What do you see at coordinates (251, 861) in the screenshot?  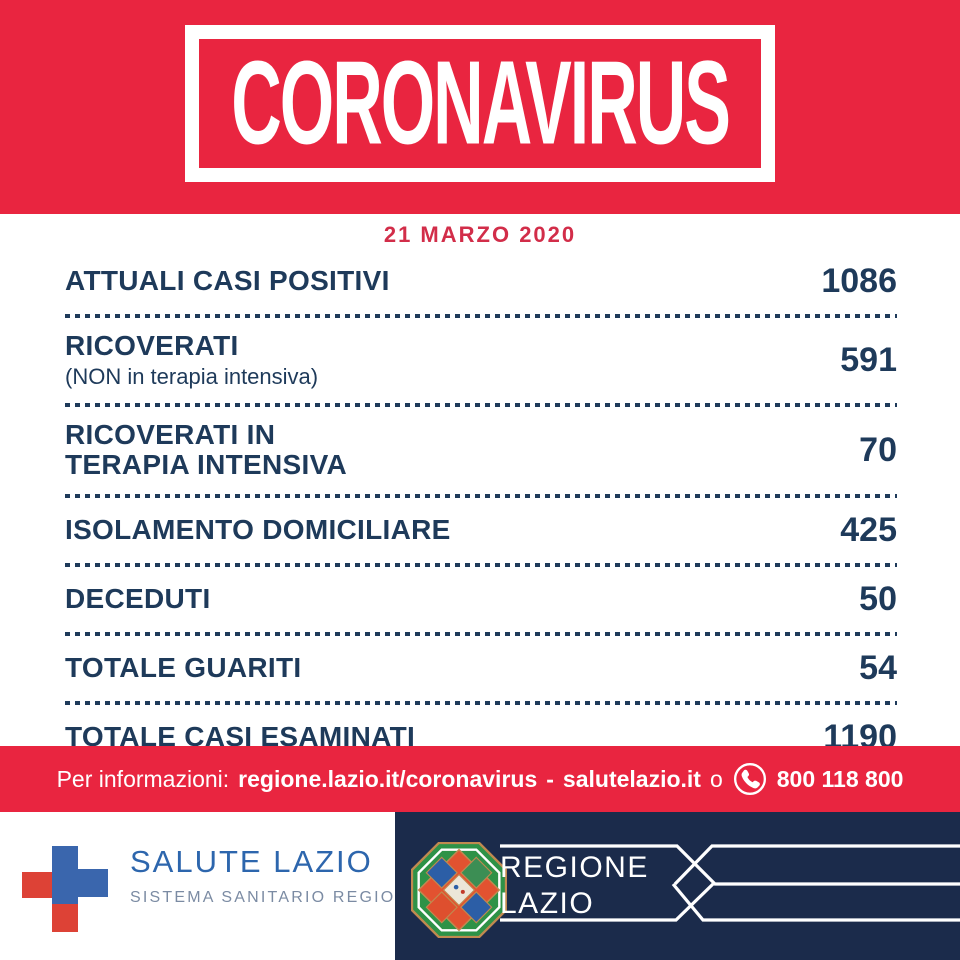 I see `salute-lazio-title: SALUTE LAZIO` at bounding box center [251, 861].